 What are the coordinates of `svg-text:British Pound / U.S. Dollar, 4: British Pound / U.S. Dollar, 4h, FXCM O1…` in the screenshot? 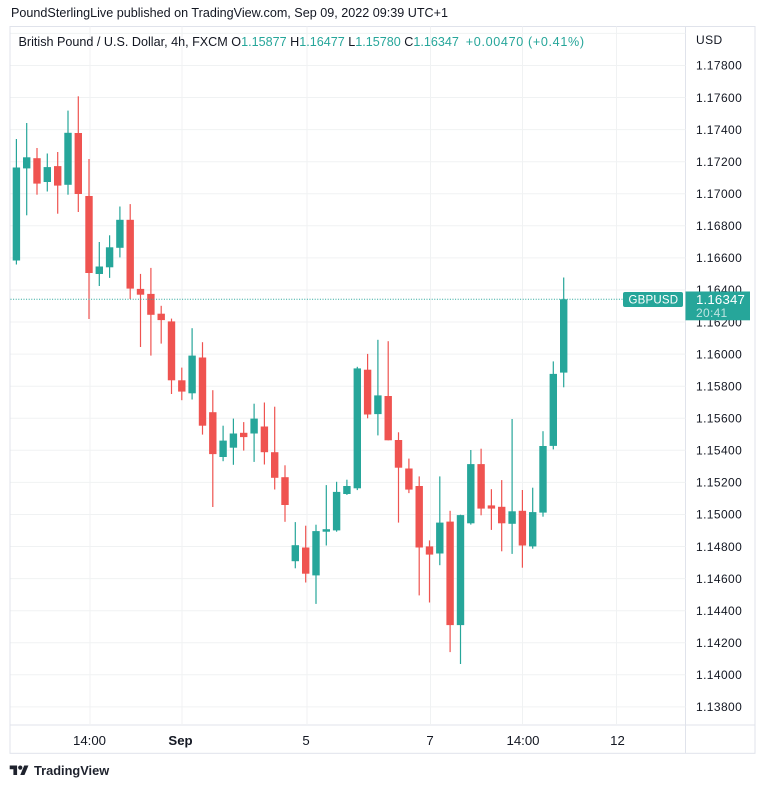 It's located at (239, 42).